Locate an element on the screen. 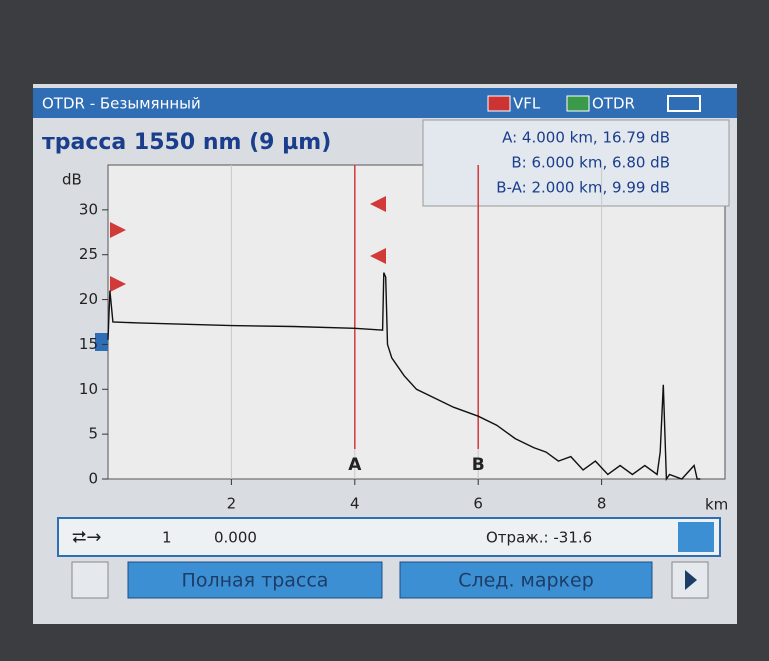 The width and height of the screenshot is (769, 661). marker-info: B-A: 2.000 km, 9.99 dB is located at coordinates (583, 188).